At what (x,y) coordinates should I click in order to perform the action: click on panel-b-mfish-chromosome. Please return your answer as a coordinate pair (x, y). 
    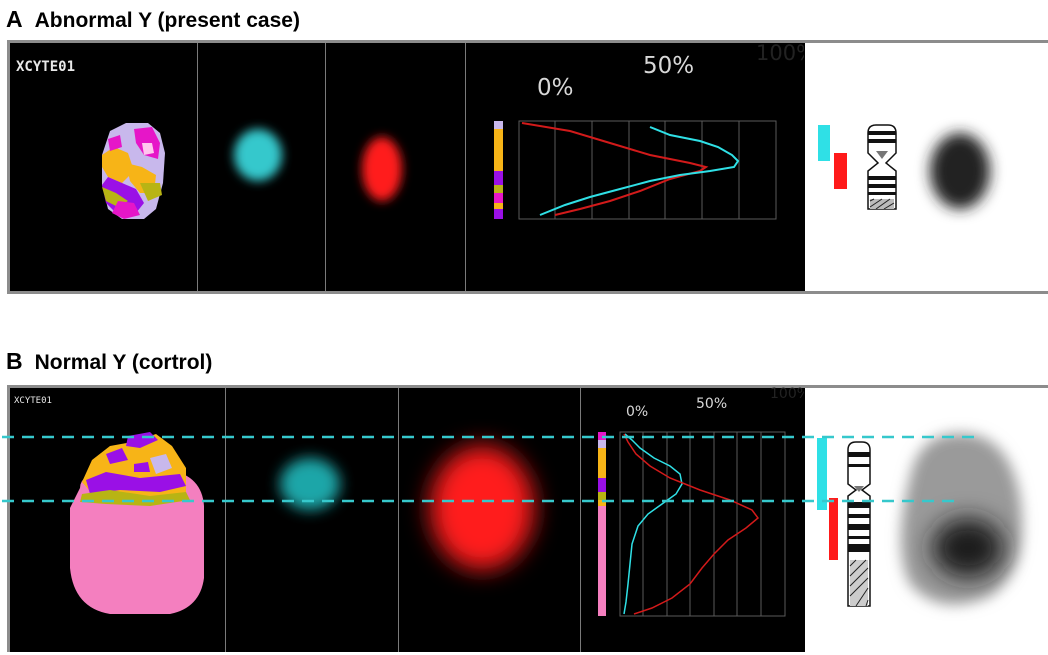
    Looking at the image, I should click on (137, 523).